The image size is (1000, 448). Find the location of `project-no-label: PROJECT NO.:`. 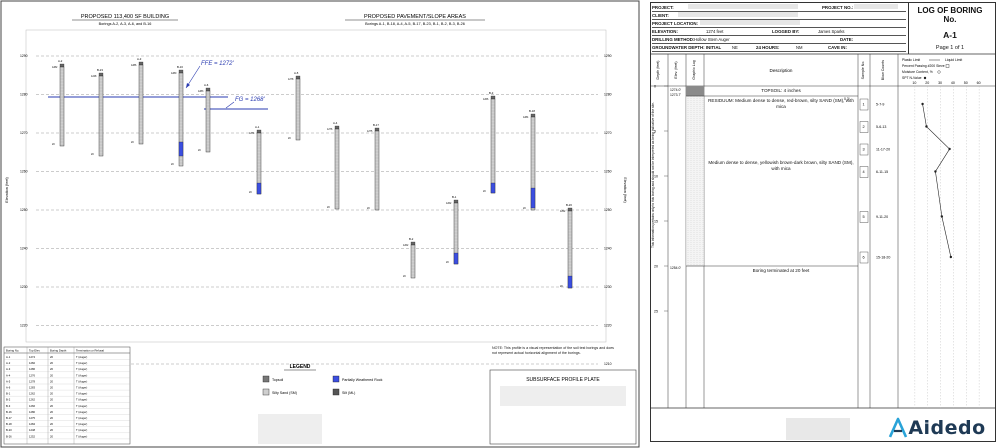

project-no-label: PROJECT NO.: is located at coordinates (838, 7).